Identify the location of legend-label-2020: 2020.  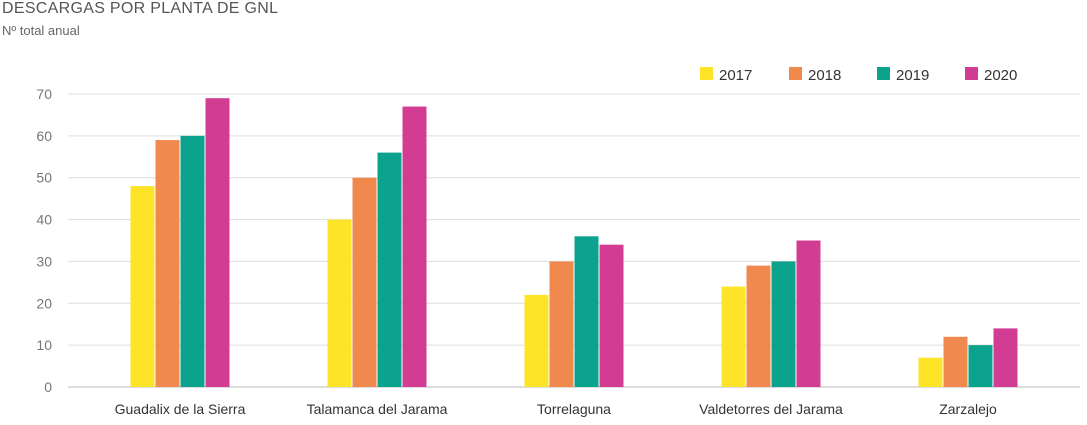
(1000, 75).